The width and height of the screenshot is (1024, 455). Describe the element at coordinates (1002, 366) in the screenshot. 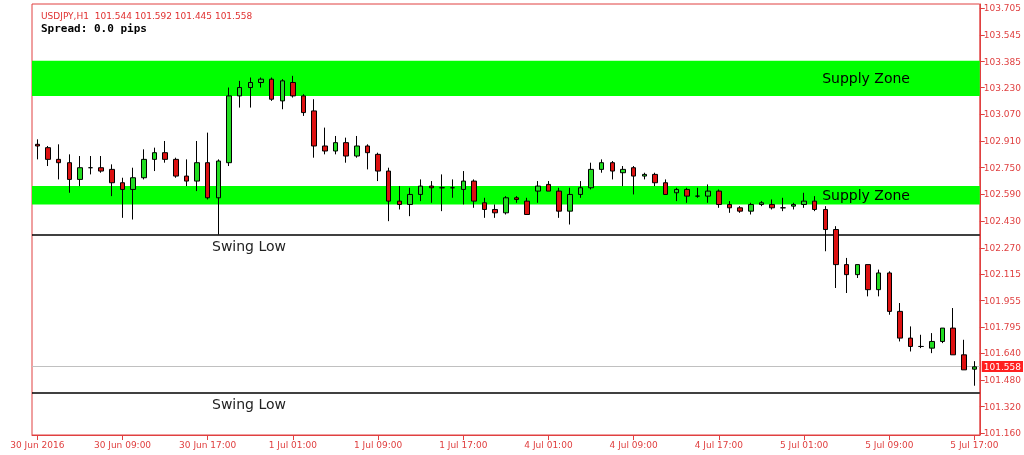

I see `ref-line-label: 101.558` at that location.